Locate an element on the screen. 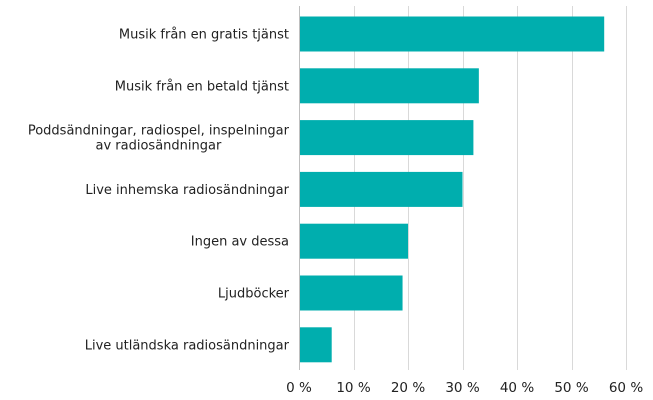 The width and height of the screenshot is (653, 400). x-tick-labels: 0 % 10 % 20 % 30 % 40 % 50 % 60 % is located at coordinates (464, 388).